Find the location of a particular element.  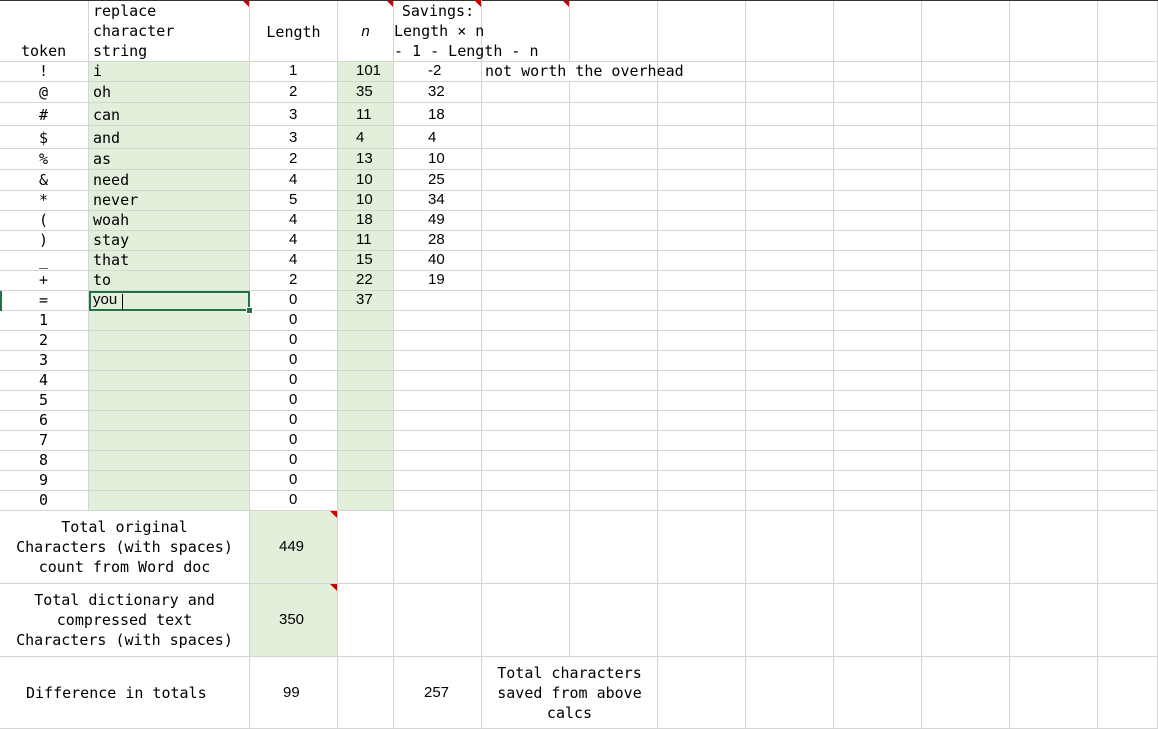

n-cell is located at coordinates (366, 421).